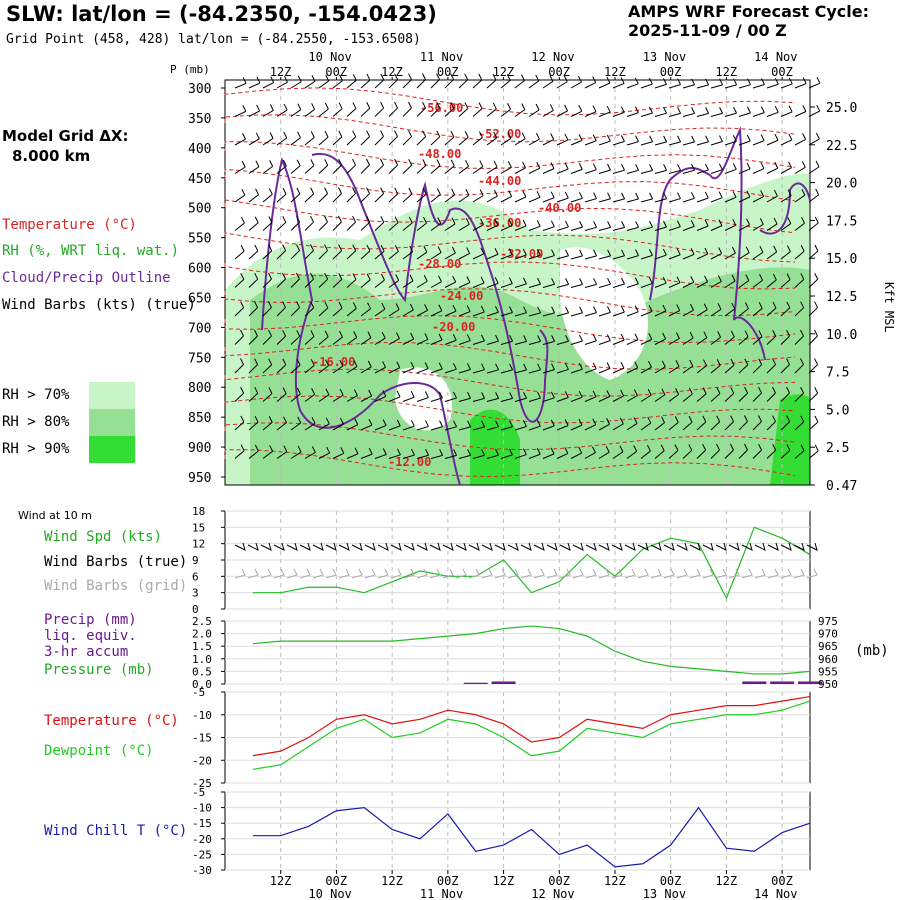  What do you see at coordinates (559, 208) in the screenshot?
I see `temperature-contour-label: -40.00` at bounding box center [559, 208].